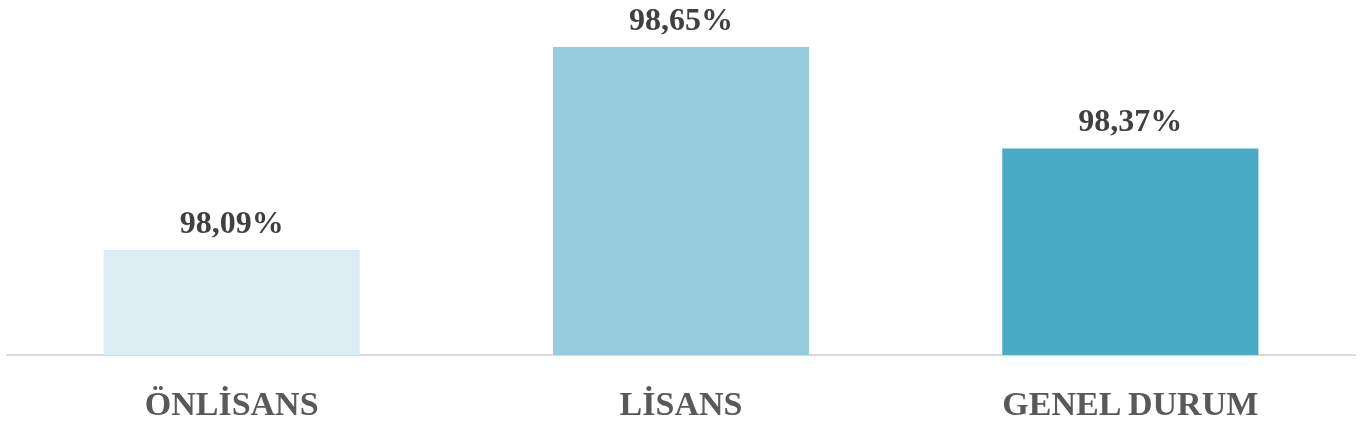  What do you see at coordinates (1130, 403) in the screenshot?
I see `x-tick-label: GENEL DURUM` at bounding box center [1130, 403].